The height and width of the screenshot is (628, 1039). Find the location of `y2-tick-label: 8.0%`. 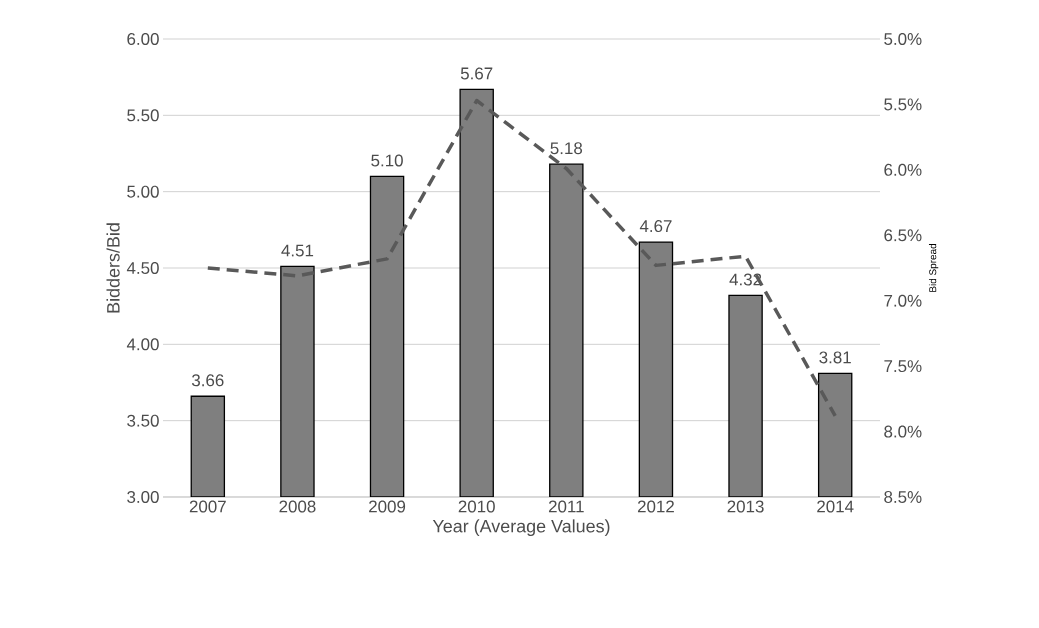

y2-tick-label: 8.0% is located at coordinates (903, 431).